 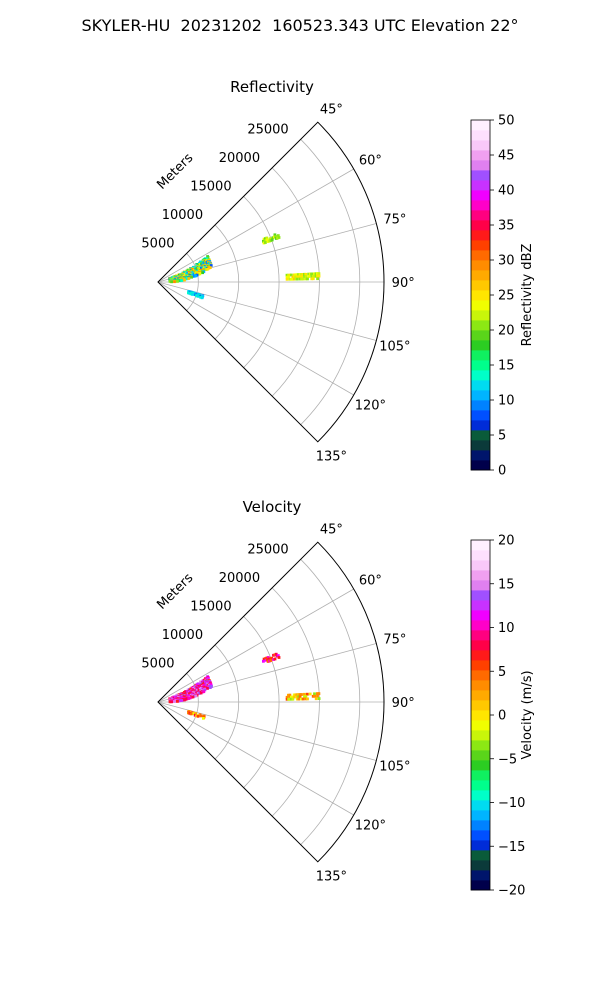 What do you see at coordinates (506, 296) in the screenshot?
I see `colorbar-tick-label: 25` at bounding box center [506, 296].